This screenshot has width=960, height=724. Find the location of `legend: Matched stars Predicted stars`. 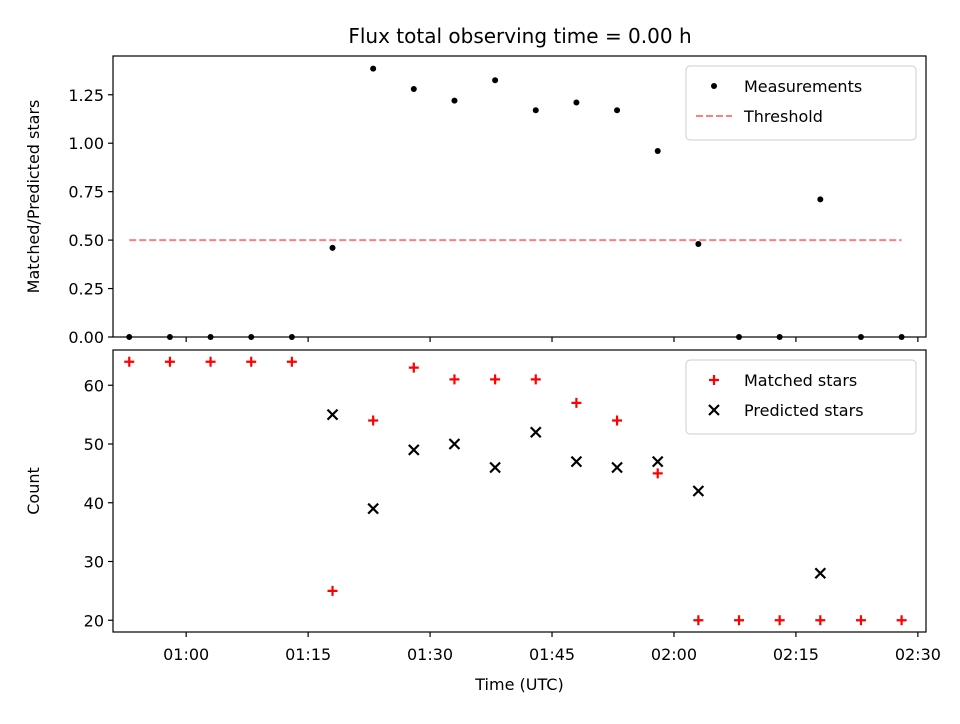

legend: Matched stars Predicted stars is located at coordinates (801, 397).